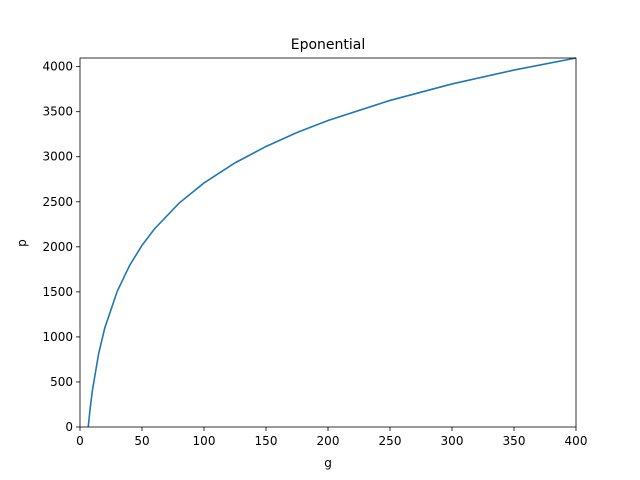 This screenshot has height=480, width=640. Describe the element at coordinates (328, 441) in the screenshot. I see `x-tick-label: 200` at that location.